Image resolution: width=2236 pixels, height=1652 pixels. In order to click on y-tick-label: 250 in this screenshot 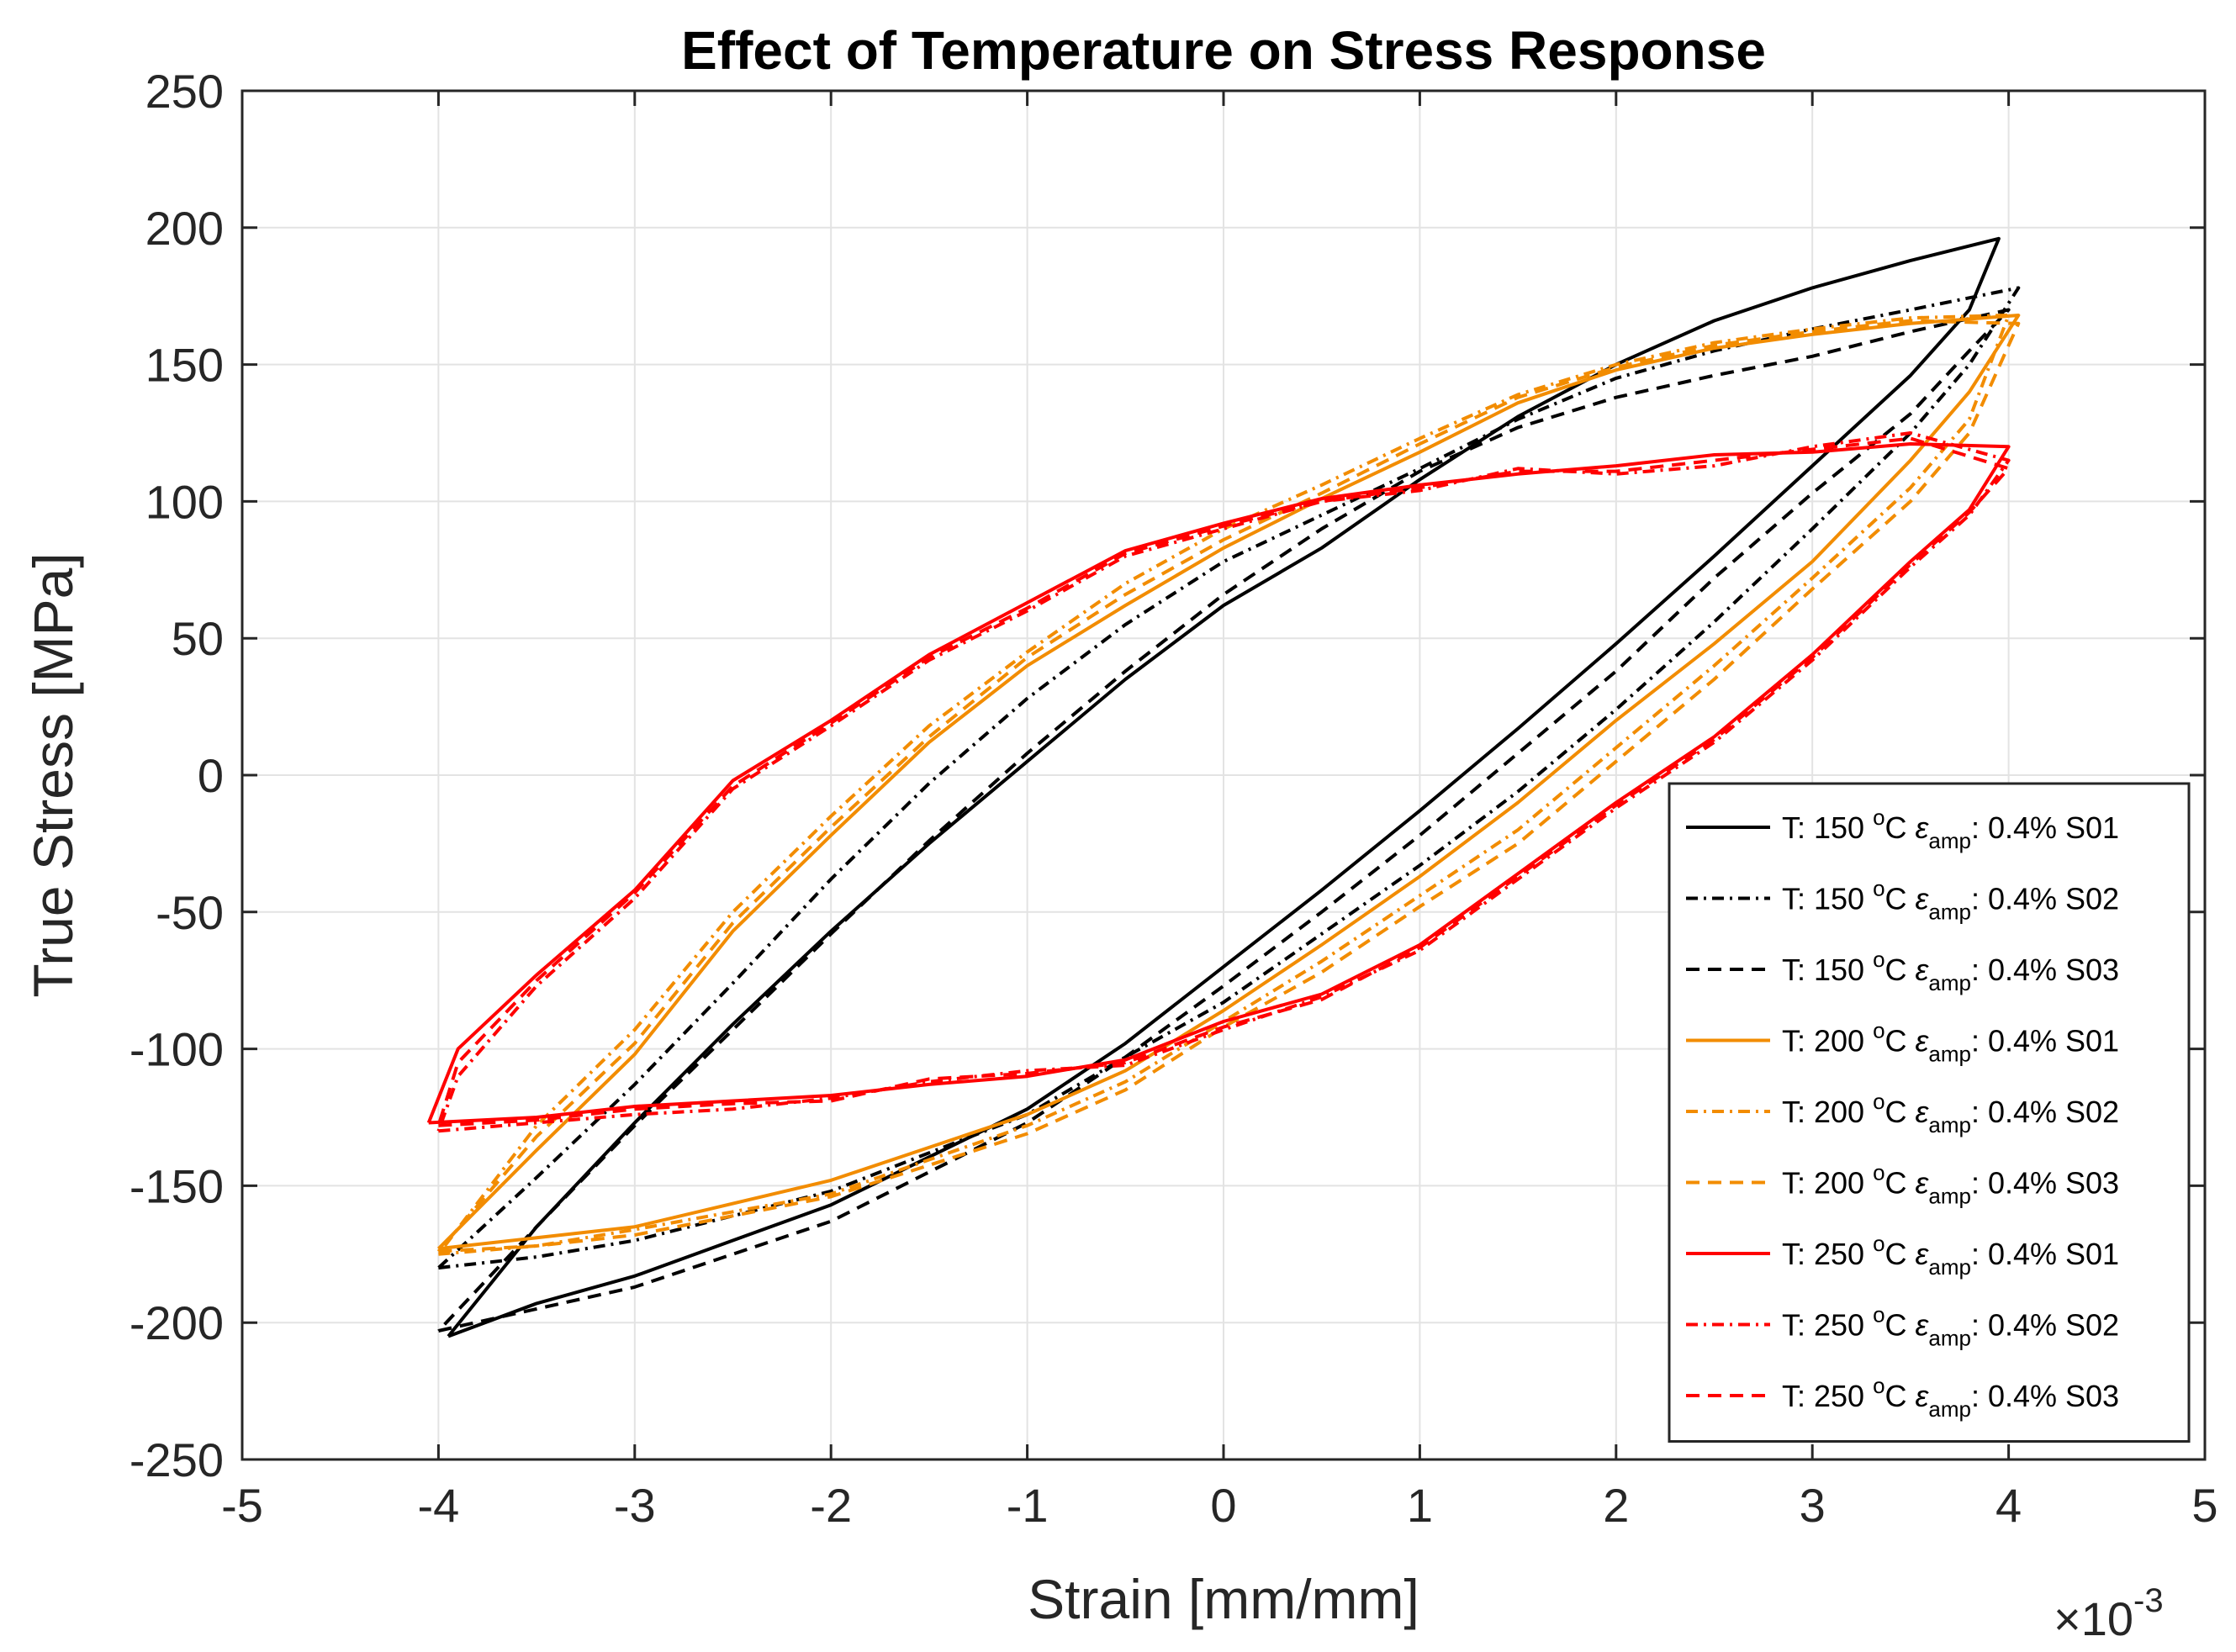, I will do `click(184, 91)`.